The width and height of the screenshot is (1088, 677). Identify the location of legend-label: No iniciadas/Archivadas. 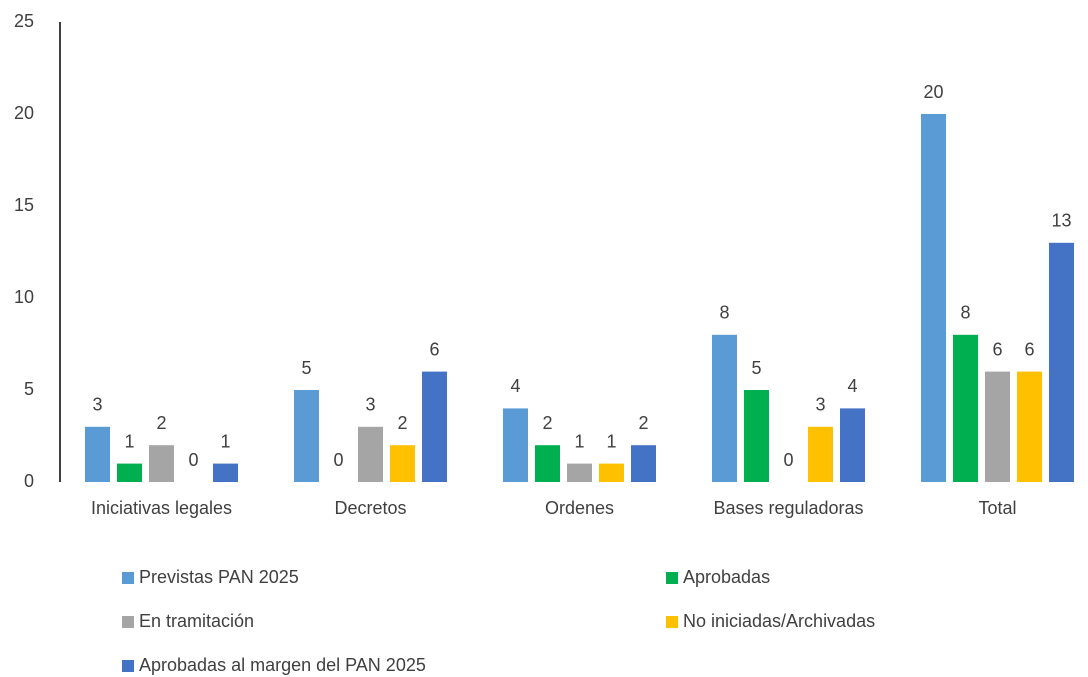
(779, 621).